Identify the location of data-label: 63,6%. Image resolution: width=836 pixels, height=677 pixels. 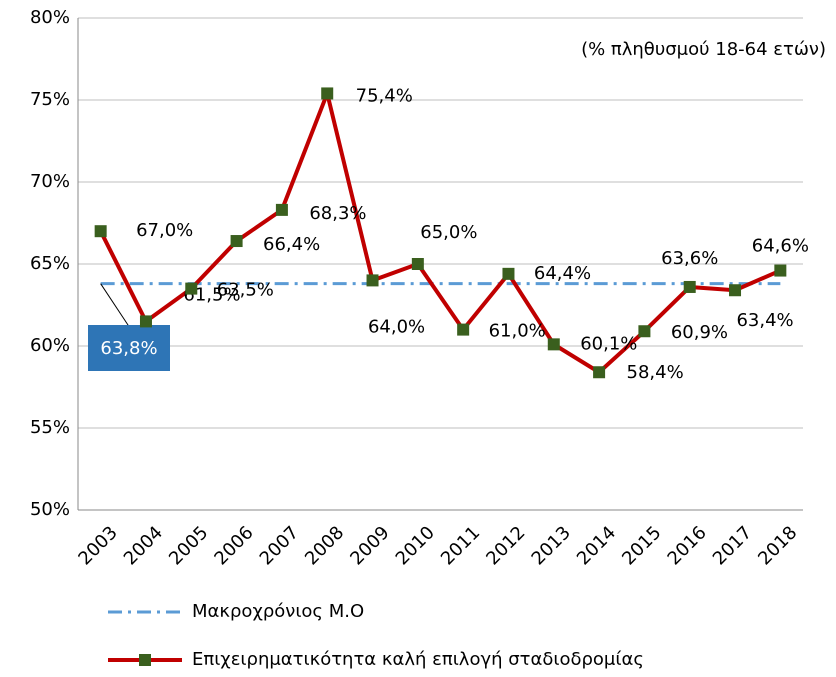
(689, 258).